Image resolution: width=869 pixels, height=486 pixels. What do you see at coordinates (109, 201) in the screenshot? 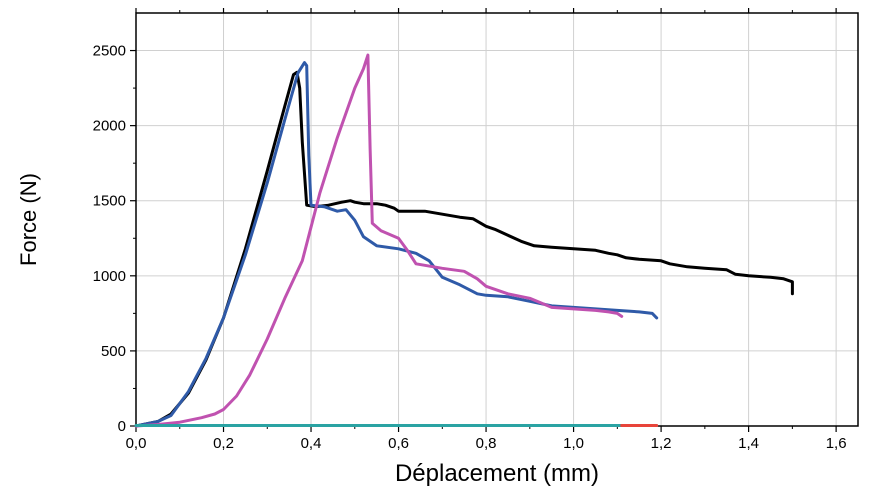
I see `y-tick-label: 1500` at bounding box center [109, 201].